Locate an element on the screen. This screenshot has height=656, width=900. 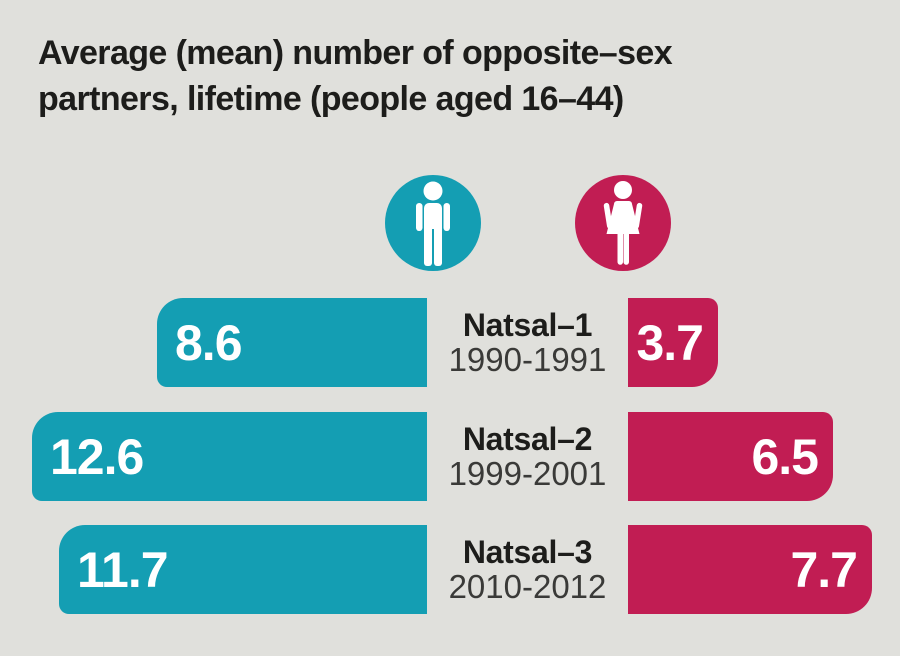
male-bar-natsal-1: 8.6 is located at coordinates (292, 342).